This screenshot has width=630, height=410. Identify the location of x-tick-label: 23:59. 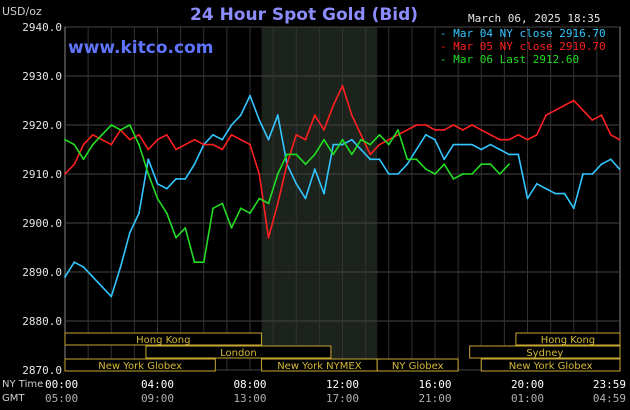
(609, 384).